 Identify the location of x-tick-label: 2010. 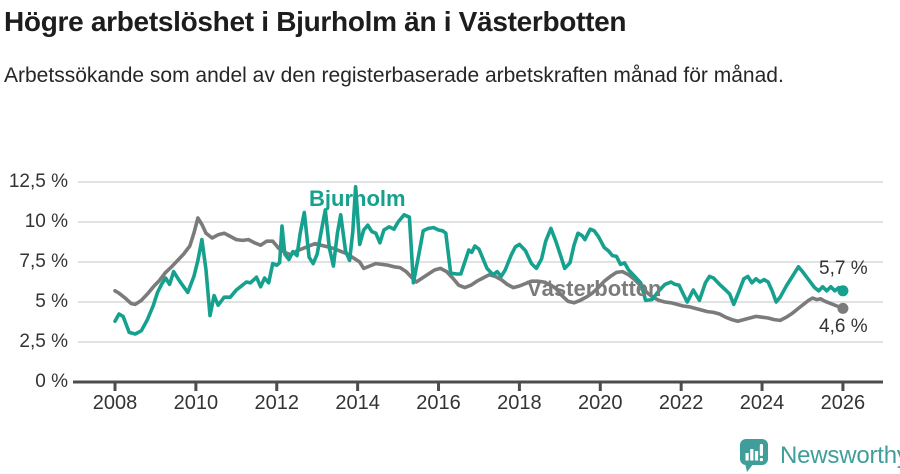
(196, 403).